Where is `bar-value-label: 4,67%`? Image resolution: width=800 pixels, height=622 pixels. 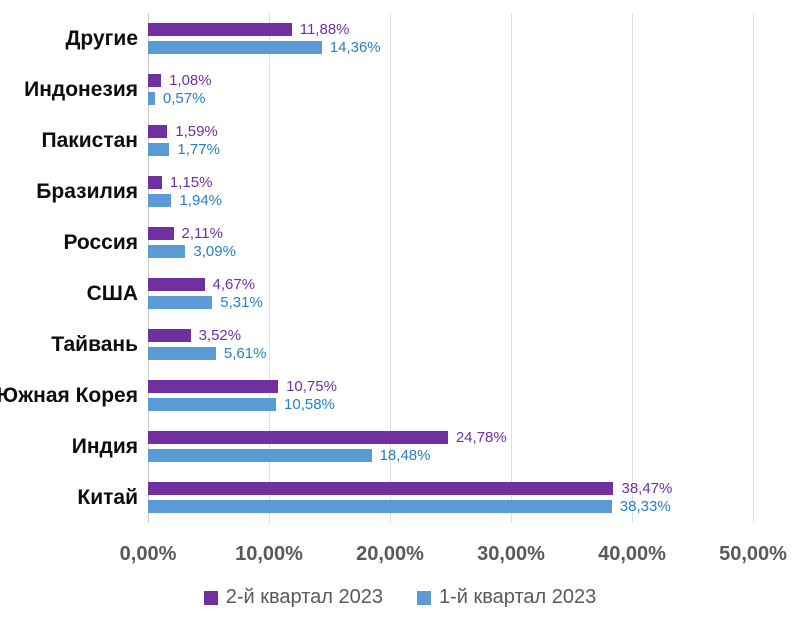
bar-value-label: 4,67% is located at coordinates (234, 284).